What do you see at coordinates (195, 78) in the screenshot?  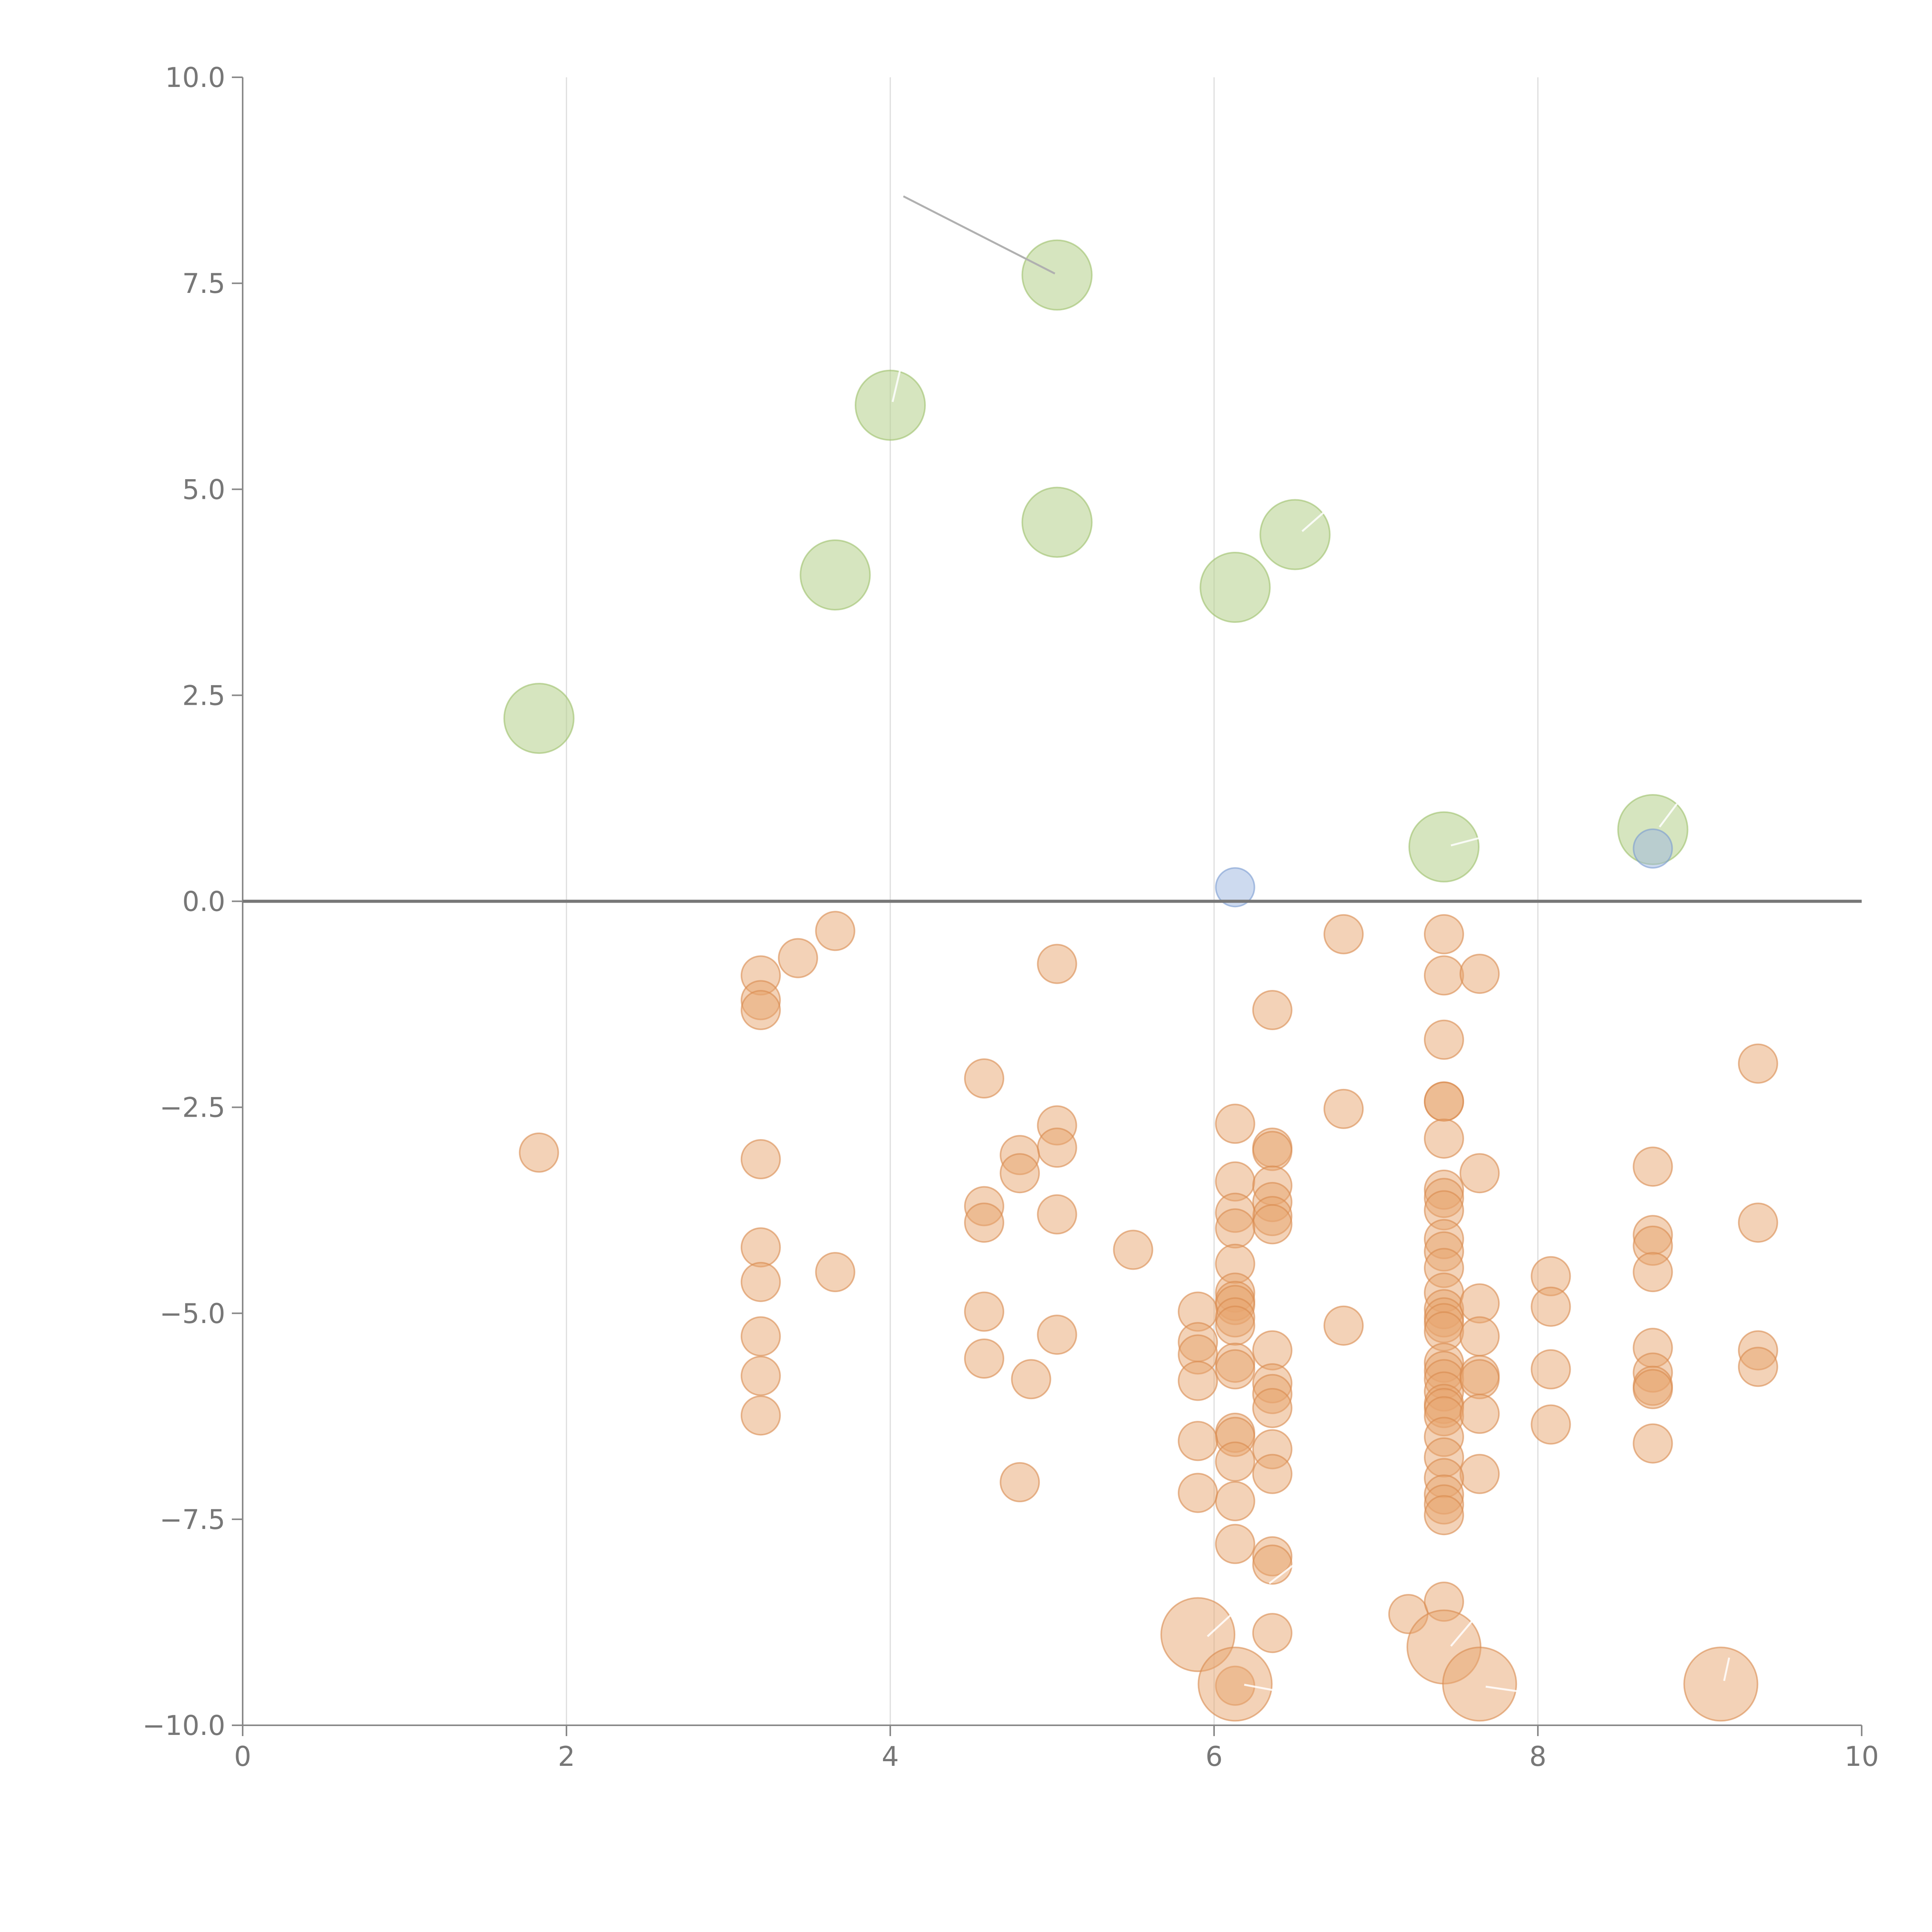 I see `y-tick-label: 10.0` at bounding box center [195, 78].